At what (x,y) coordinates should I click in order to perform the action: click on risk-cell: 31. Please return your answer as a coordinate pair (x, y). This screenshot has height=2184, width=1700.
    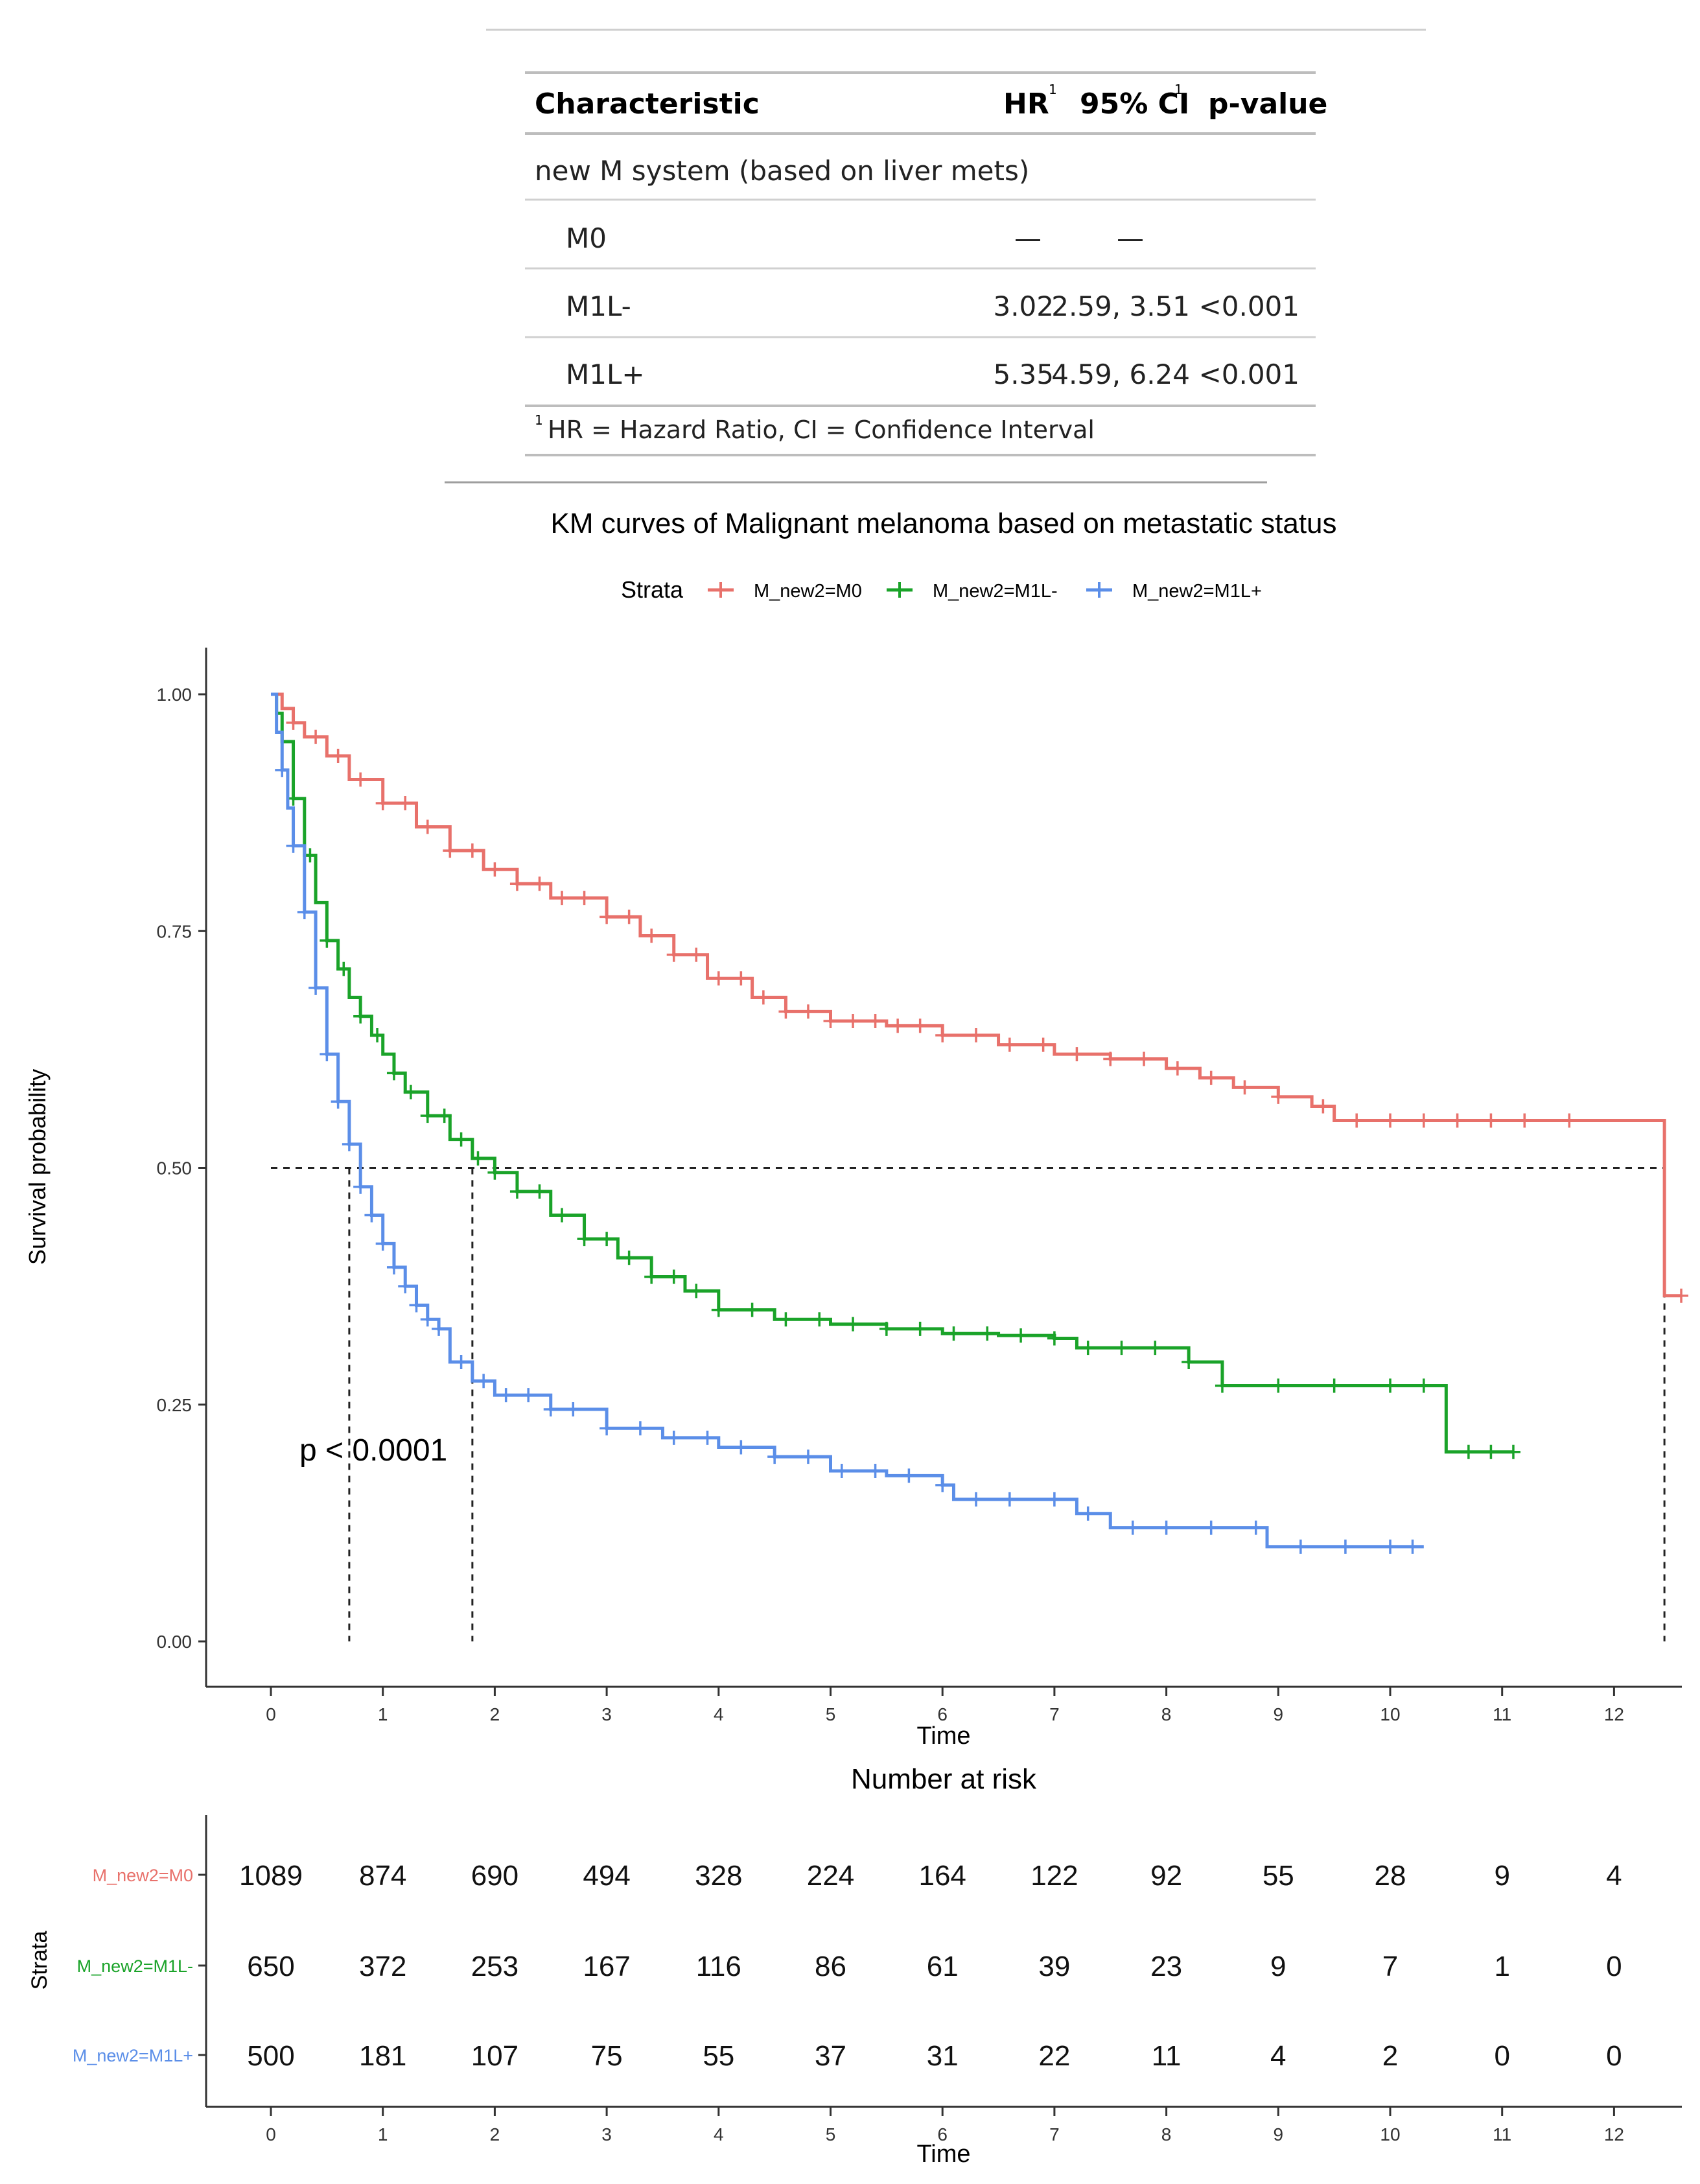
    Looking at the image, I should click on (943, 2056).